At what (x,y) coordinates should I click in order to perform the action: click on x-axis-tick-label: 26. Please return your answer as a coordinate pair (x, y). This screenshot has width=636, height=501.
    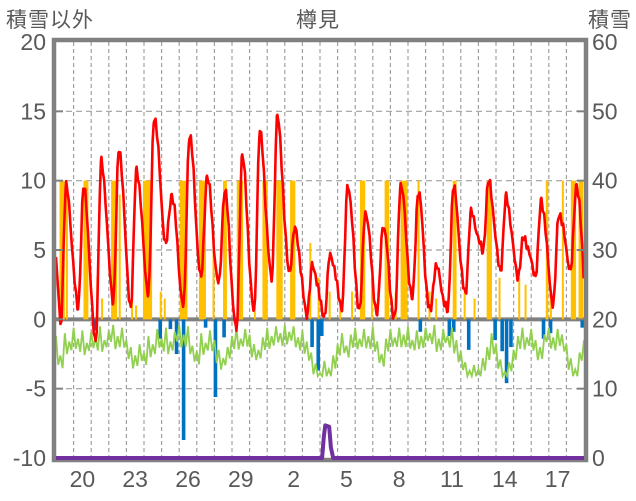
    Looking at the image, I should click on (188, 479).